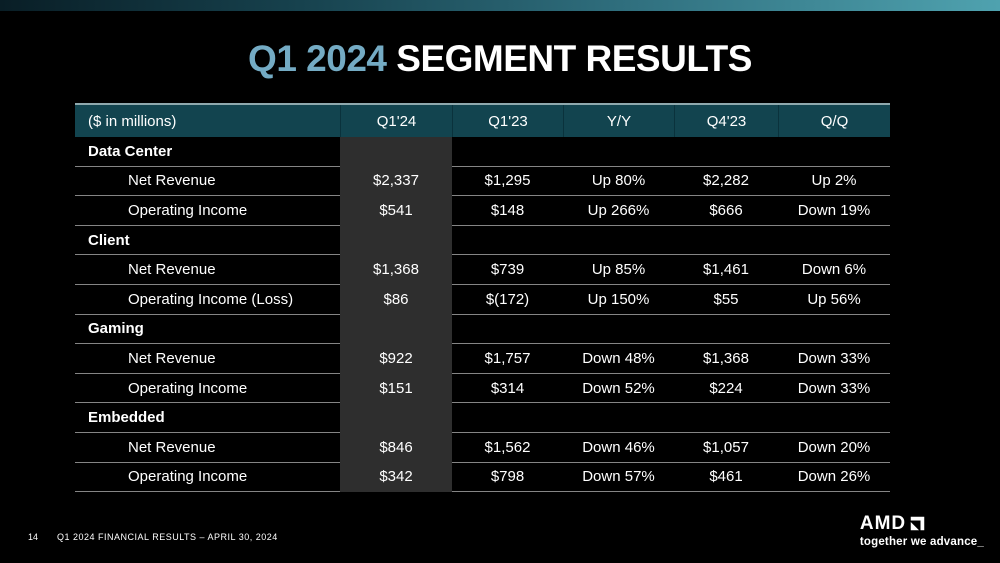 This screenshot has width=1000, height=563. Describe the element at coordinates (618, 121) in the screenshot. I see `column-header: Y/Y` at that location.